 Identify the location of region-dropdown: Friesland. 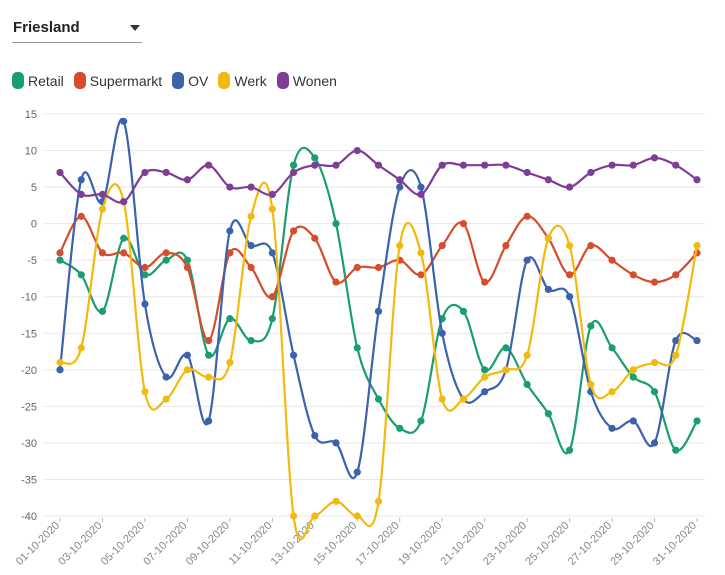
(77, 28).